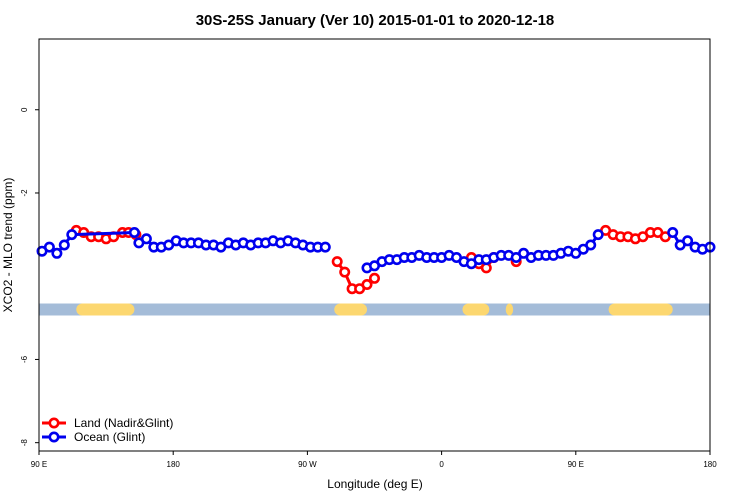 The height and width of the screenshot is (500, 750). What do you see at coordinates (374, 484) in the screenshot?
I see `x-axis-label: Longitude (deg E)` at bounding box center [374, 484].